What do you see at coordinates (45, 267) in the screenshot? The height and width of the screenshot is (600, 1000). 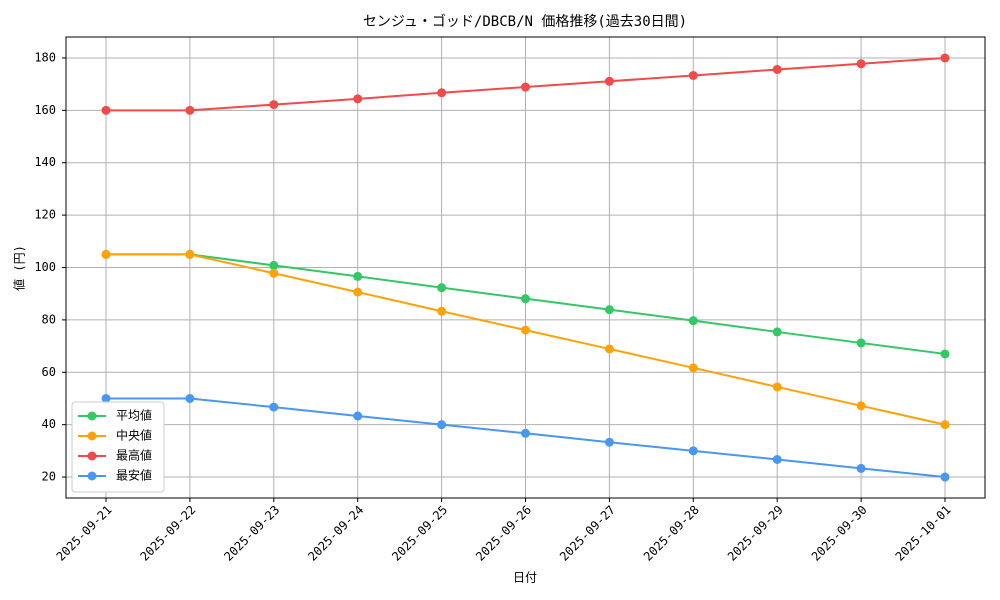 I see `y-tick-label: 100` at bounding box center [45, 267].